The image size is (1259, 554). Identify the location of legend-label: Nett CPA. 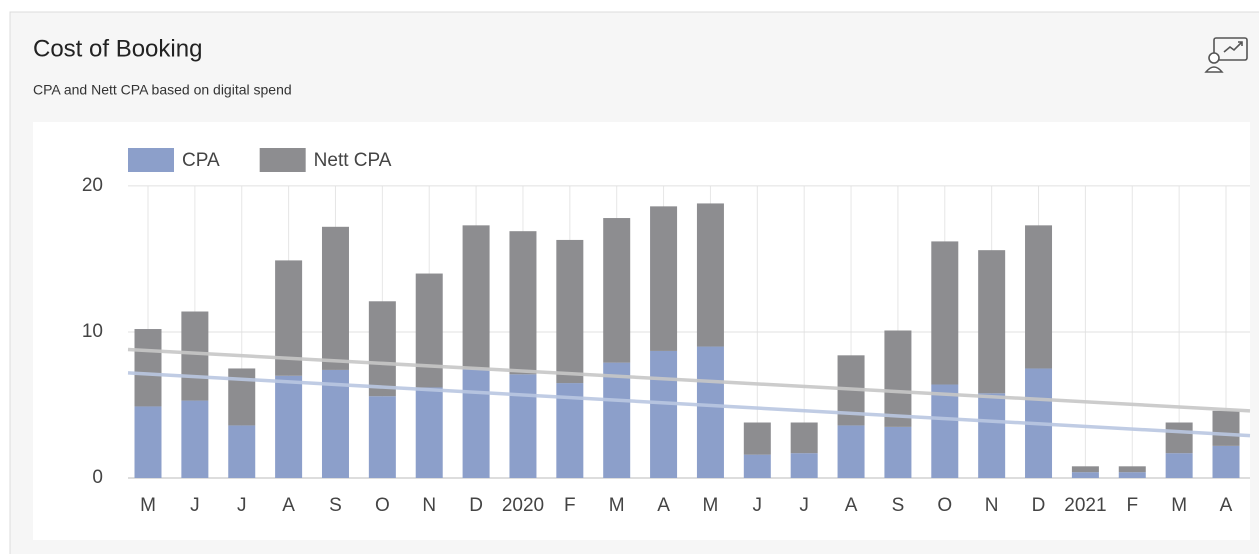
(353, 160).